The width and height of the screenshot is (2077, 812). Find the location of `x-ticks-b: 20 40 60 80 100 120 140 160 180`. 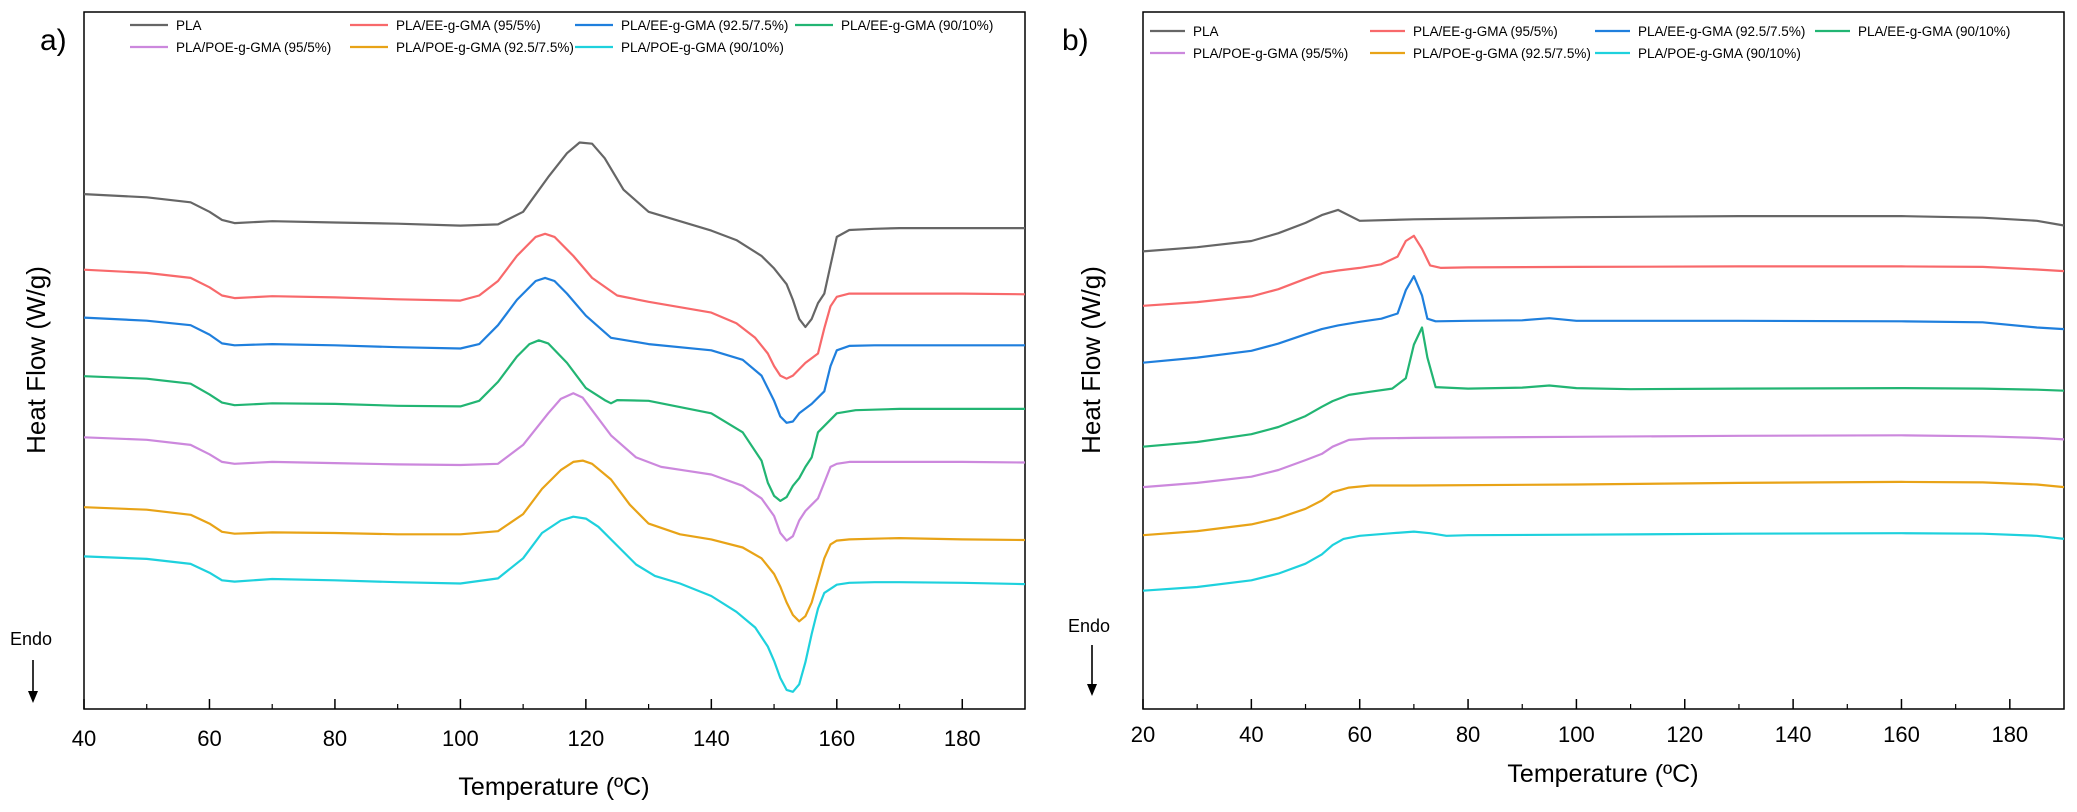

x-ticks-b: 20 40 60 80 100 120 140 160 180 is located at coordinates (1579, 723).